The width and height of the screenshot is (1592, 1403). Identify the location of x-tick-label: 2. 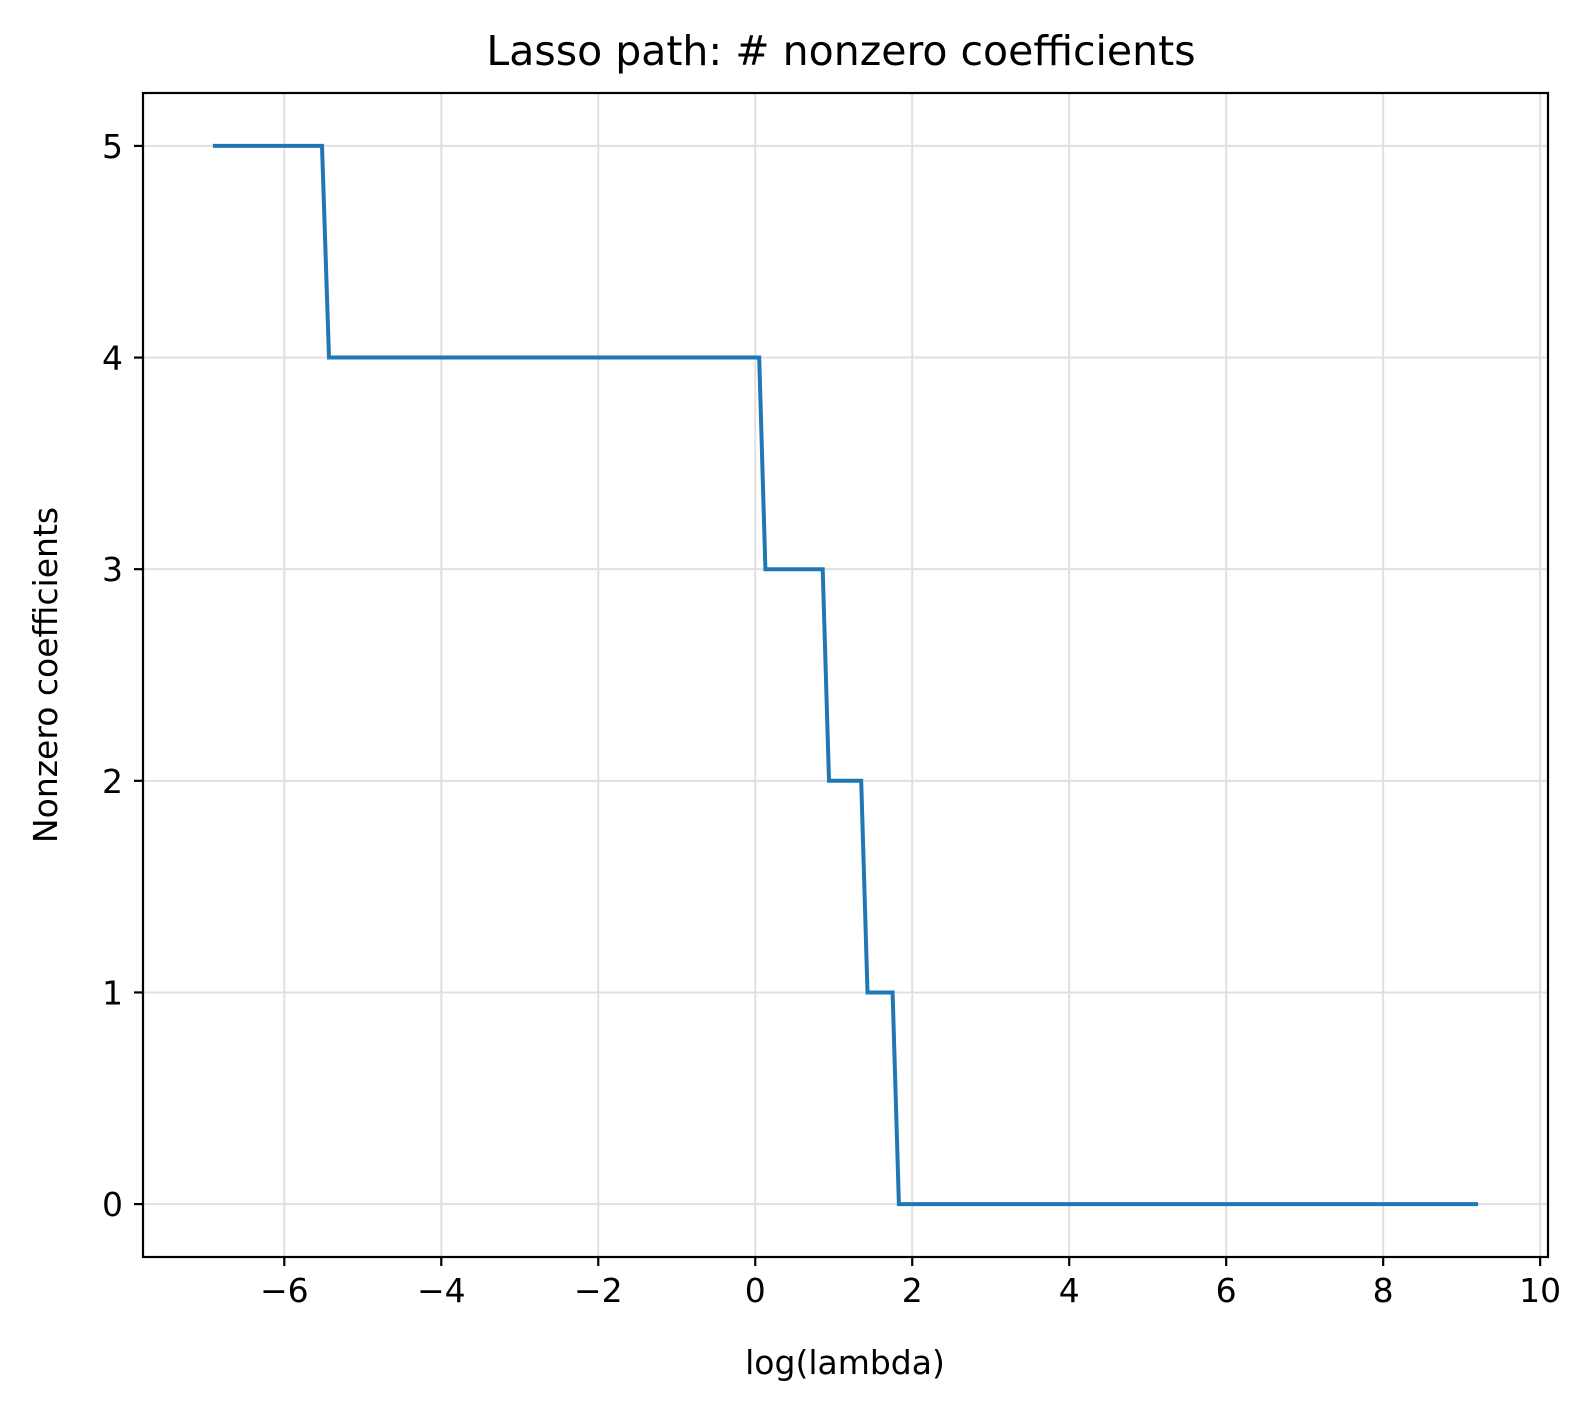
(912, 1290).